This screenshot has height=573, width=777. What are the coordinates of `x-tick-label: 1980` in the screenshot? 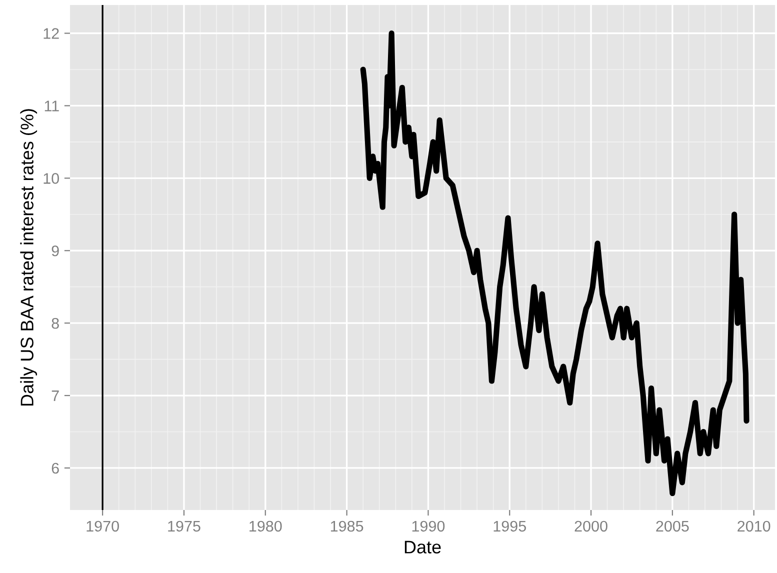 It's located at (266, 526).